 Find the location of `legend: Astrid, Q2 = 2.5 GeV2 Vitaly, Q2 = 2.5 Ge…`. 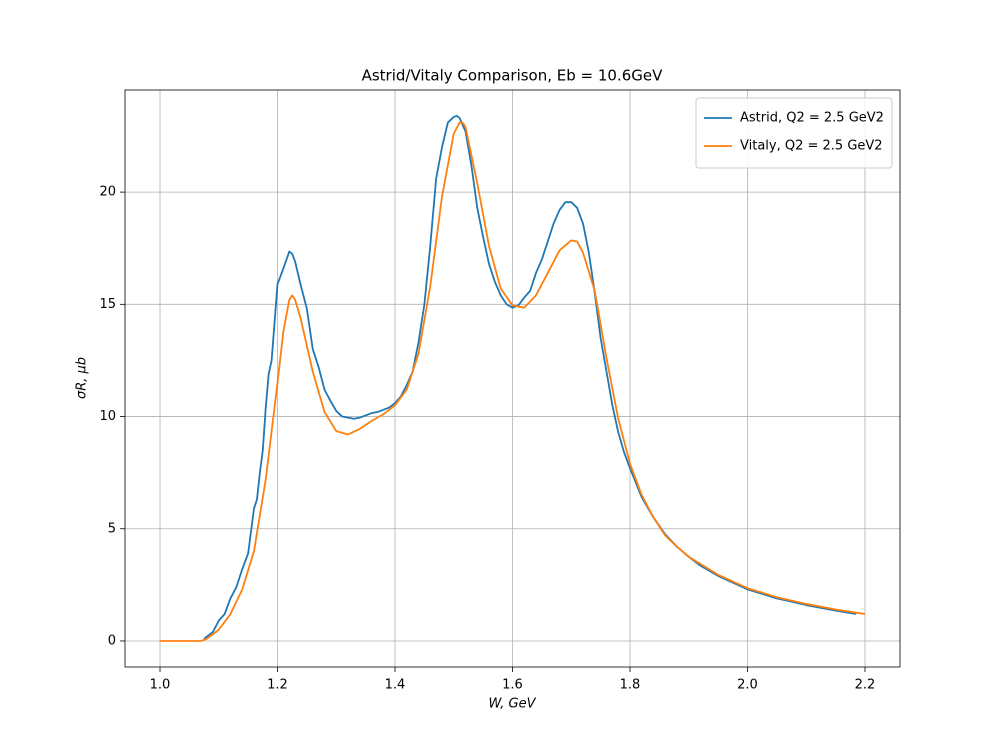

legend: Astrid, Q2 = 2.5 GeV2 Vitaly, Q2 = 2.5 Ge… is located at coordinates (794, 133).